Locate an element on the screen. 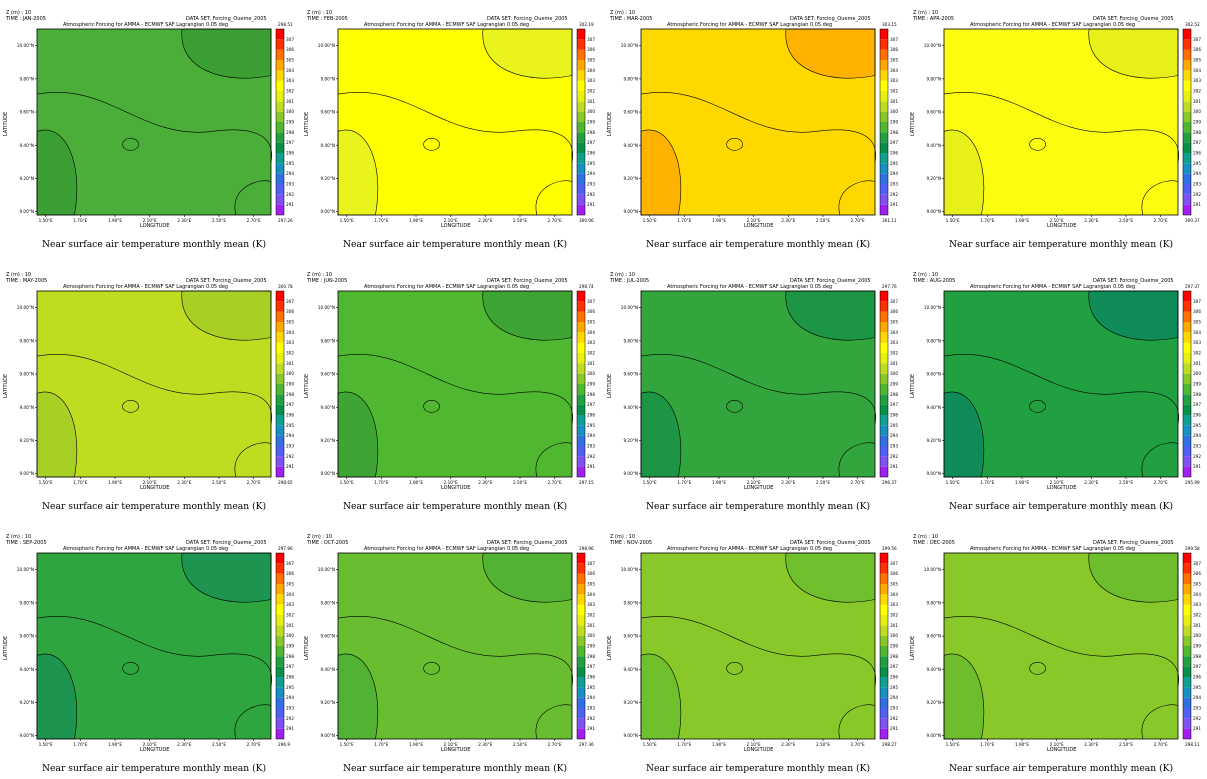 The width and height of the screenshot is (1207, 779). y-tick-label: 9.40°N is located at coordinates (327, 407).